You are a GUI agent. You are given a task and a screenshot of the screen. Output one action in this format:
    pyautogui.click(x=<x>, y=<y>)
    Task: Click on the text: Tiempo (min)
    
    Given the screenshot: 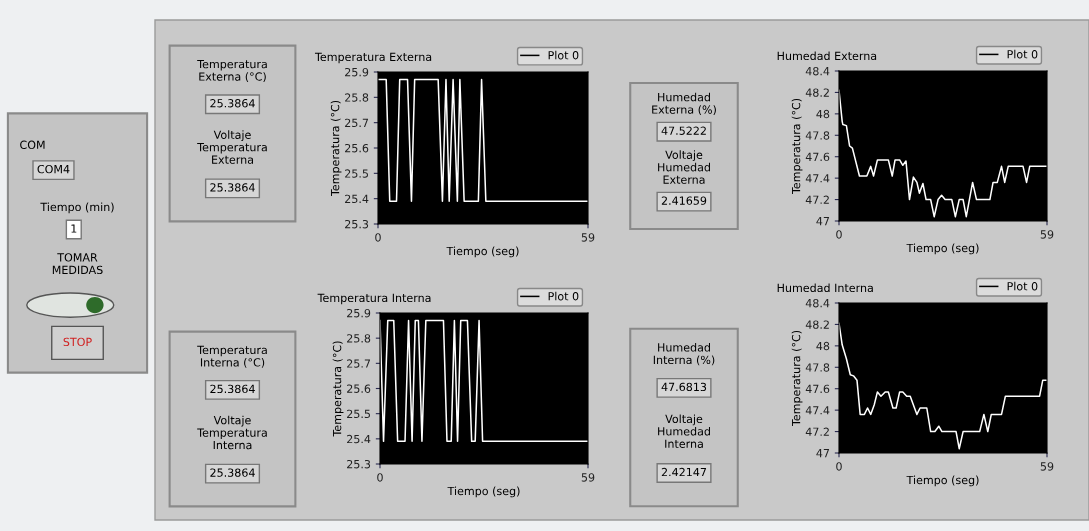 What is the action you would take?
    pyautogui.click(x=77, y=208)
    